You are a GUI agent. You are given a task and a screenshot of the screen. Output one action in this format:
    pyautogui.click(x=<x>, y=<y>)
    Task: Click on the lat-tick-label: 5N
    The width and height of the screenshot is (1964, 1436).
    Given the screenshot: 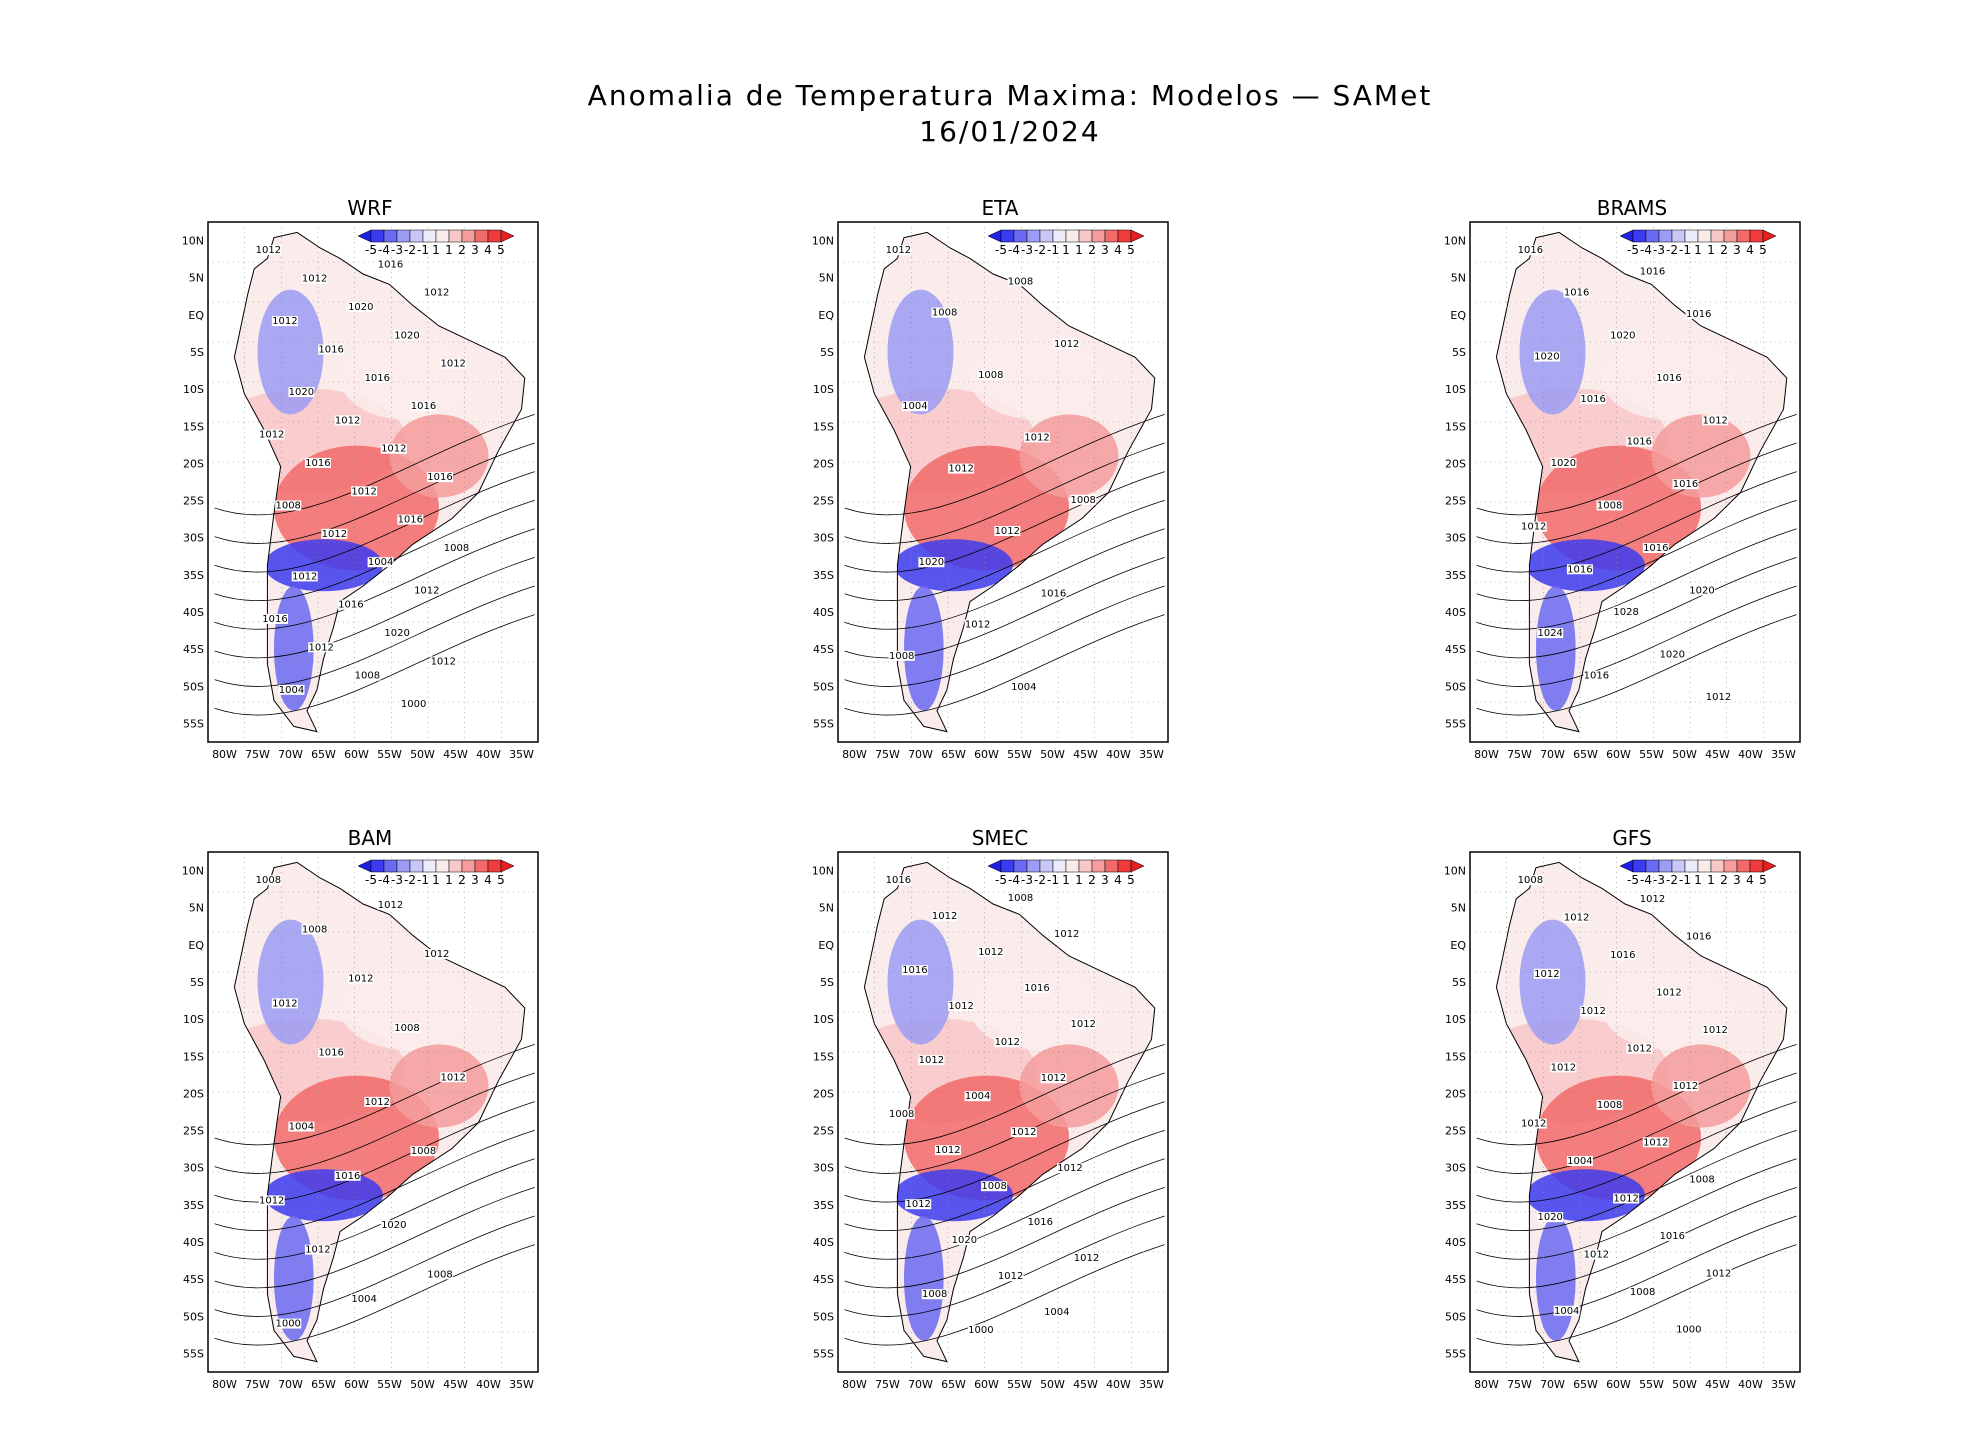 What is the action you would take?
    pyautogui.click(x=826, y=908)
    